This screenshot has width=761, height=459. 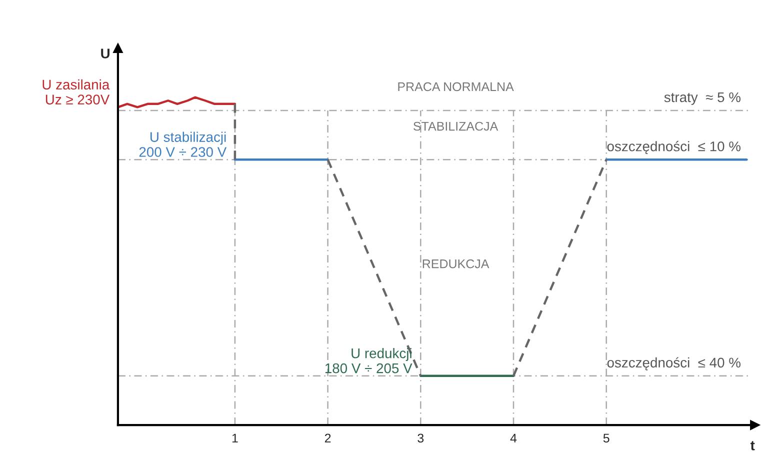 I want to click on series-label: U zasilania Uz ≥ 230V, so click(x=76, y=91).